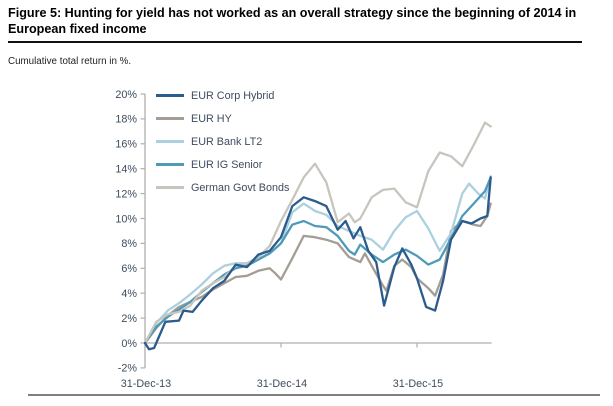 This screenshot has height=406, width=613. I want to click on legend-item-german-govt-bonds: German Govt Bonds, so click(222, 187).